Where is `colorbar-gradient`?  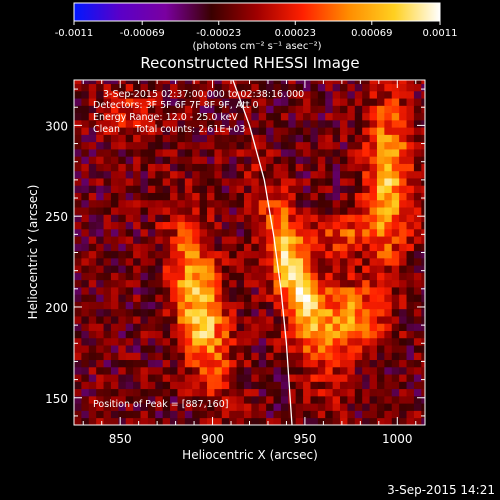
colorbar-gradient is located at coordinates (257, 12).